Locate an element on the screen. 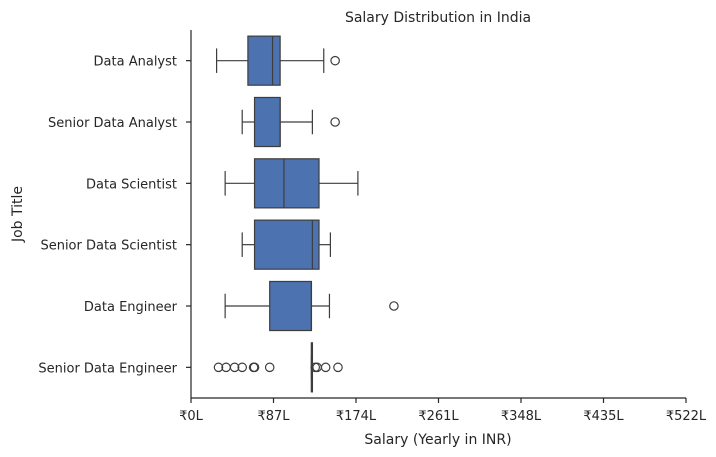 This screenshot has height=457, width=716. x-tick-label: ₹435L is located at coordinates (603, 416).